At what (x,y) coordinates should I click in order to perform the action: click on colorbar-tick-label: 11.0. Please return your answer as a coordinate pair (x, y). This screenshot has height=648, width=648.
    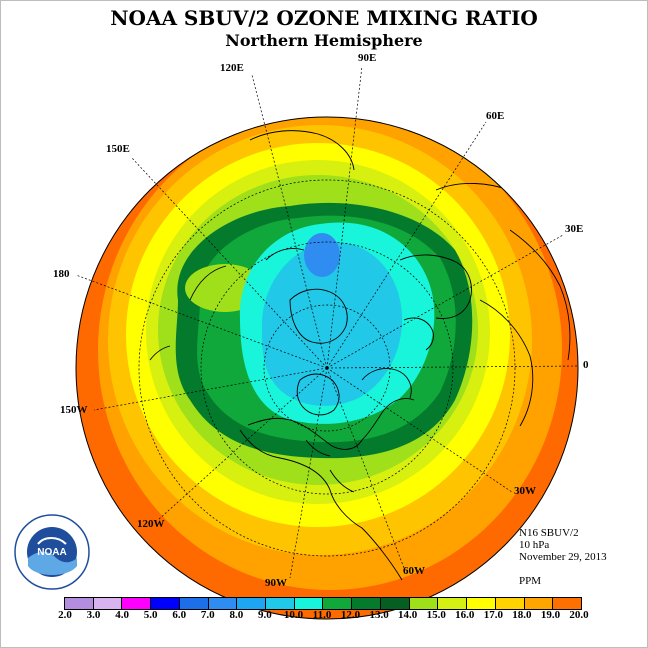
    Looking at the image, I should click on (322, 615).